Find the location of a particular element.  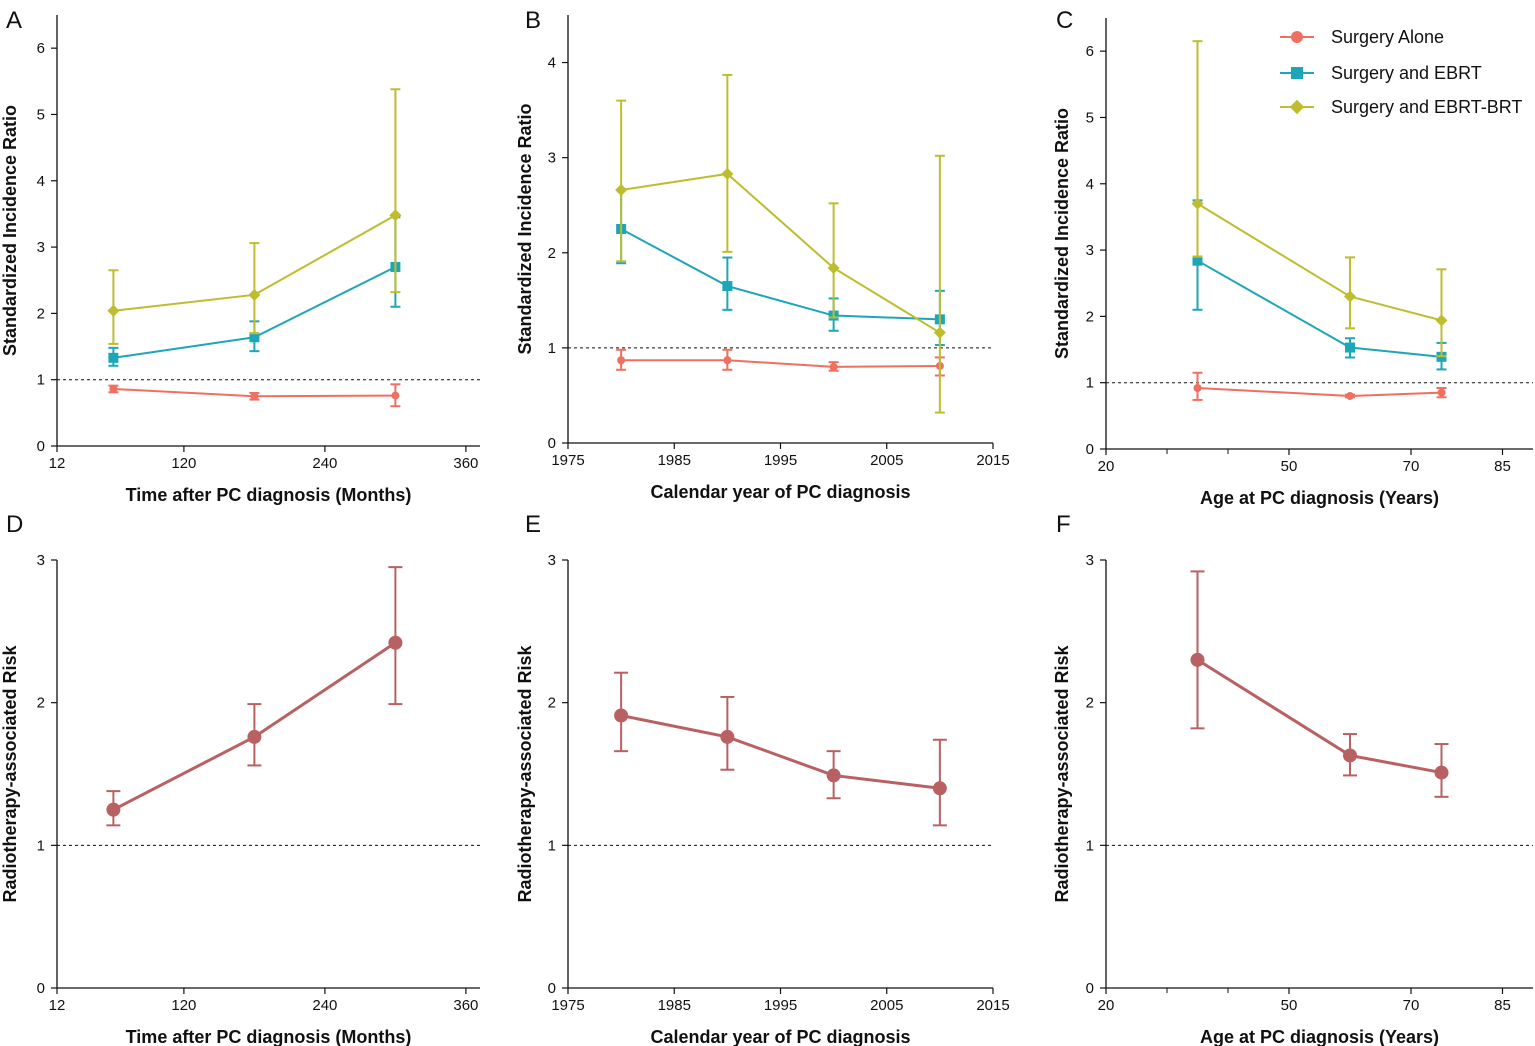

legend-item-surgery-alone: Surgery Alone is located at coordinates (1362, 37).